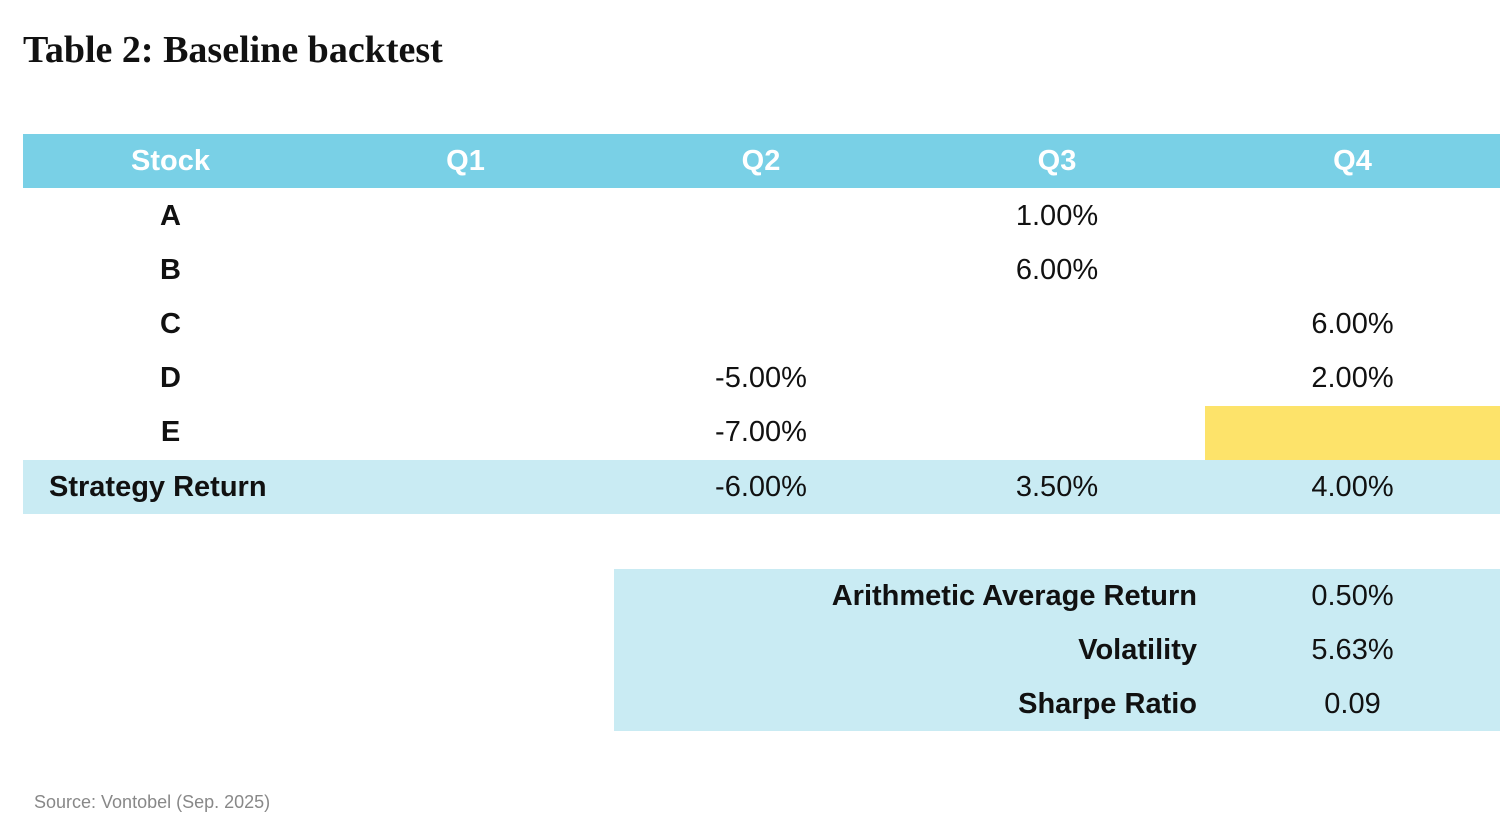  Describe the element at coordinates (170, 161) in the screenshot. I see `column-header: Stock` at that location.